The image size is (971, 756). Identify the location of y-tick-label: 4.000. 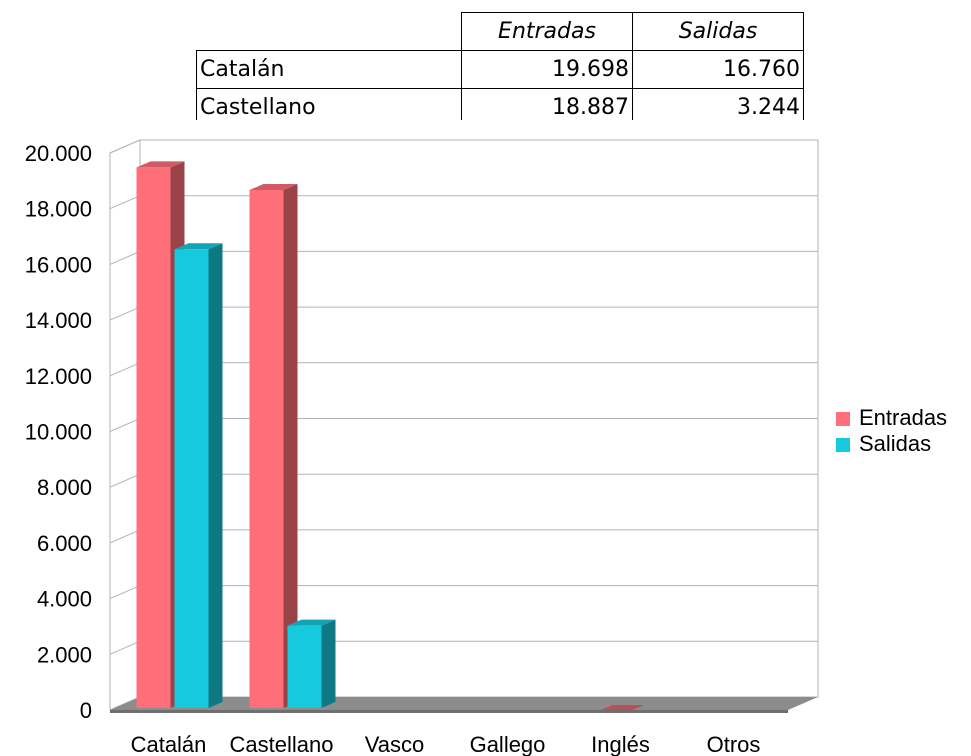
(64, 599).